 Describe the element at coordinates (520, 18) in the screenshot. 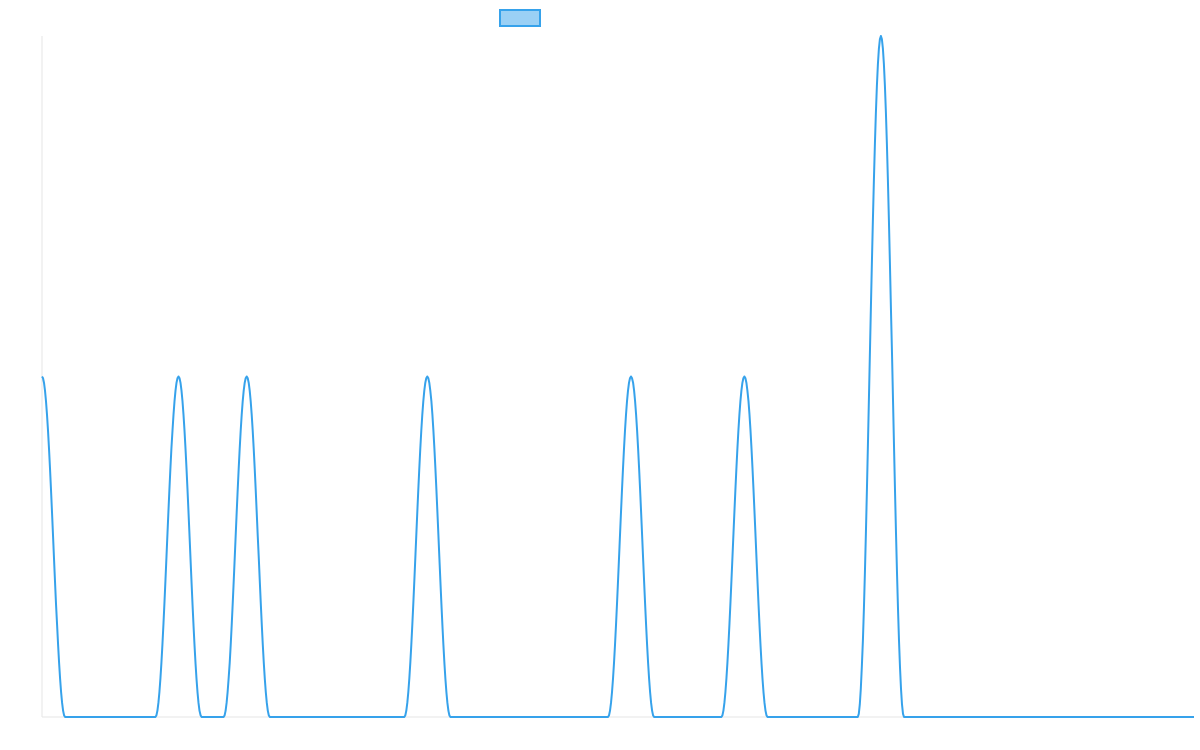

I see `legend-swatch` at that location.